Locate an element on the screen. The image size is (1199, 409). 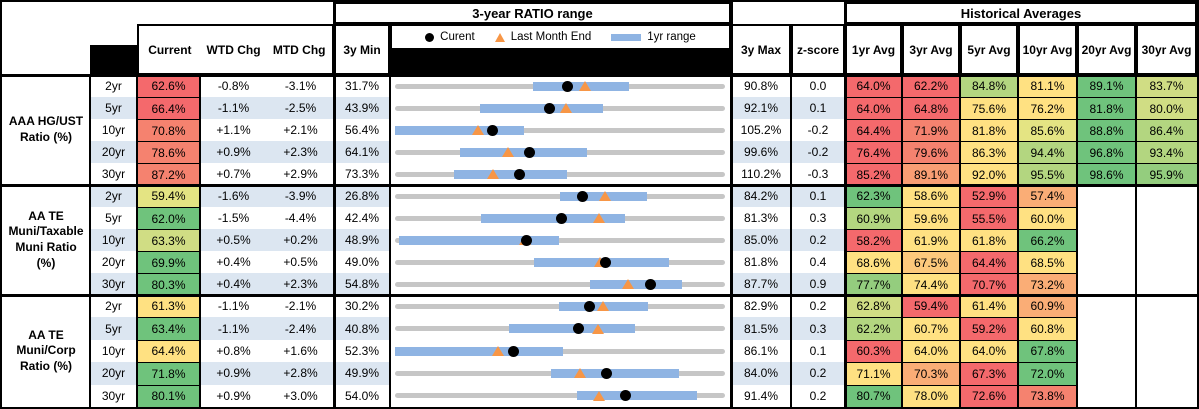
avg-cell: 81.1% is located at coordinates (1047, 86).